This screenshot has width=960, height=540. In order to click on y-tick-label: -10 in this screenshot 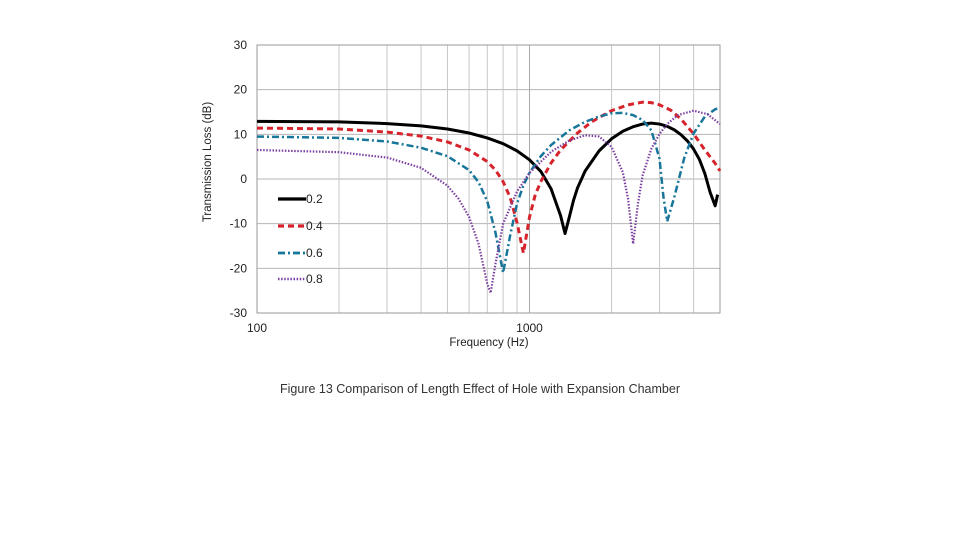, I will do `click(239, 224)`.